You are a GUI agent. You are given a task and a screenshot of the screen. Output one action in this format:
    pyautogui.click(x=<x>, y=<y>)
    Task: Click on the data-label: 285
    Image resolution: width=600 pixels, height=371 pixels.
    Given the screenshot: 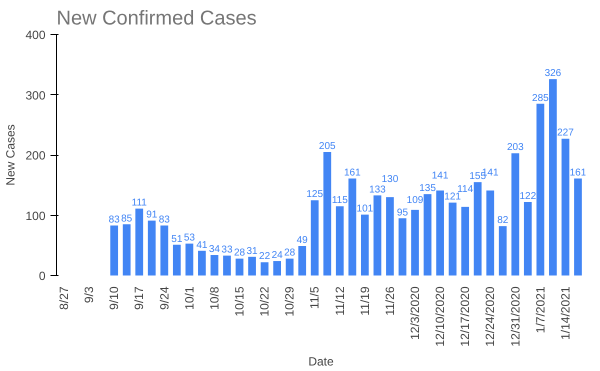 What is the action you would take?
    pyautogui.click(x=541, y=98)
    